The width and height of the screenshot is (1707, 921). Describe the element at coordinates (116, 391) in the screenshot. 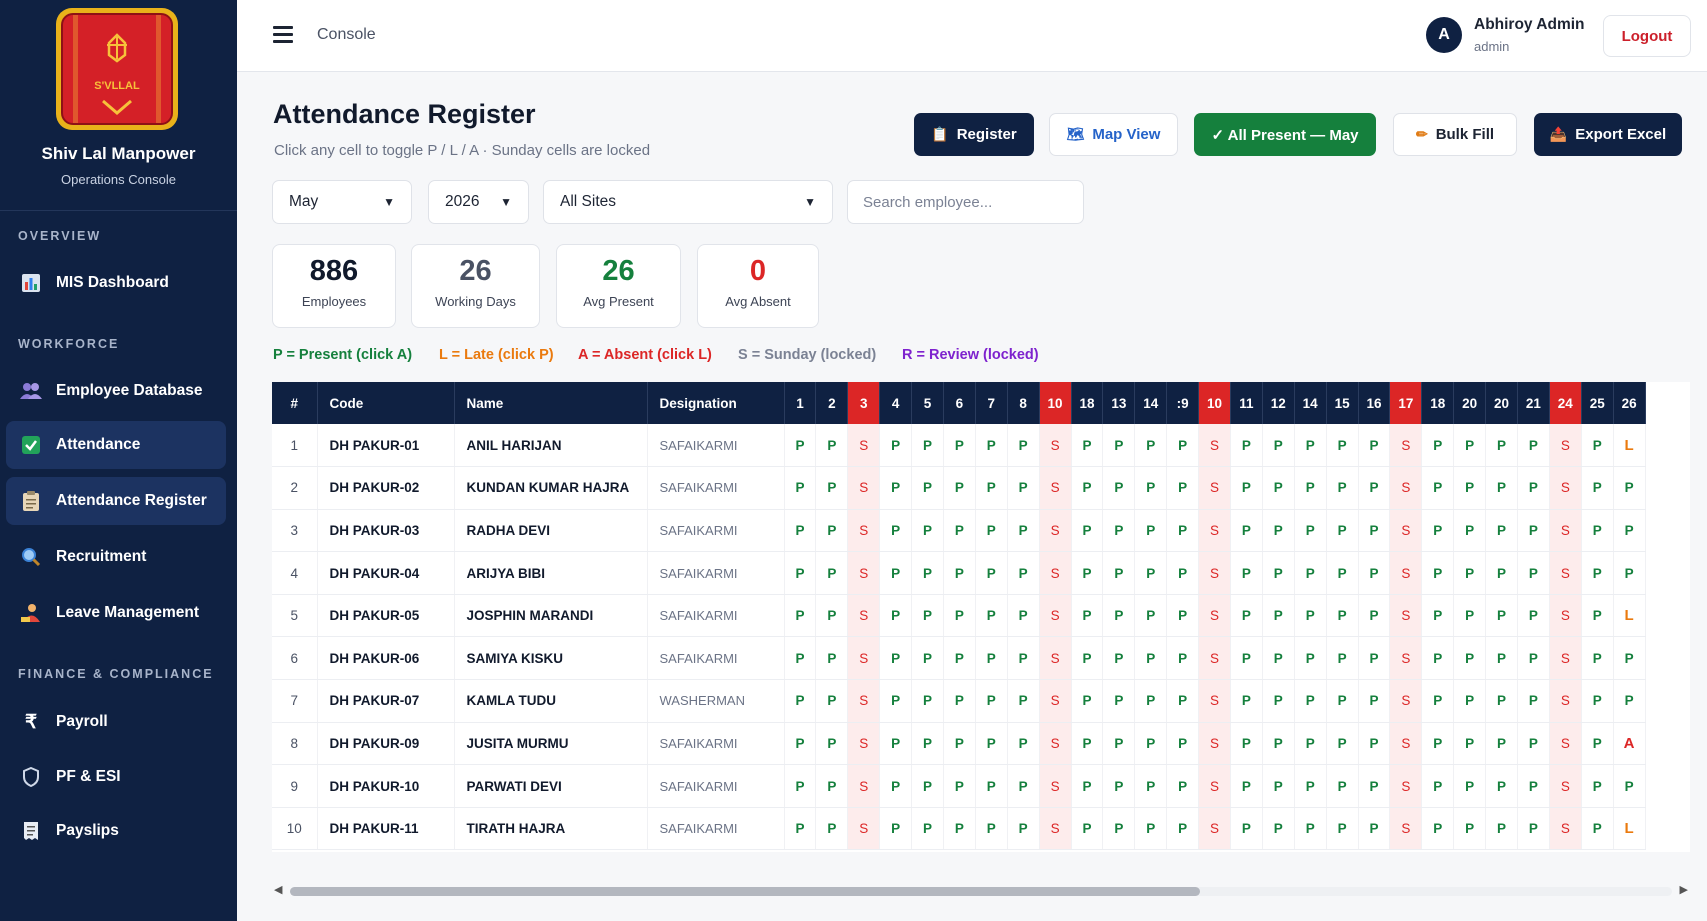

I see `sidebar-item-employee-database: Employee Database` at that location.